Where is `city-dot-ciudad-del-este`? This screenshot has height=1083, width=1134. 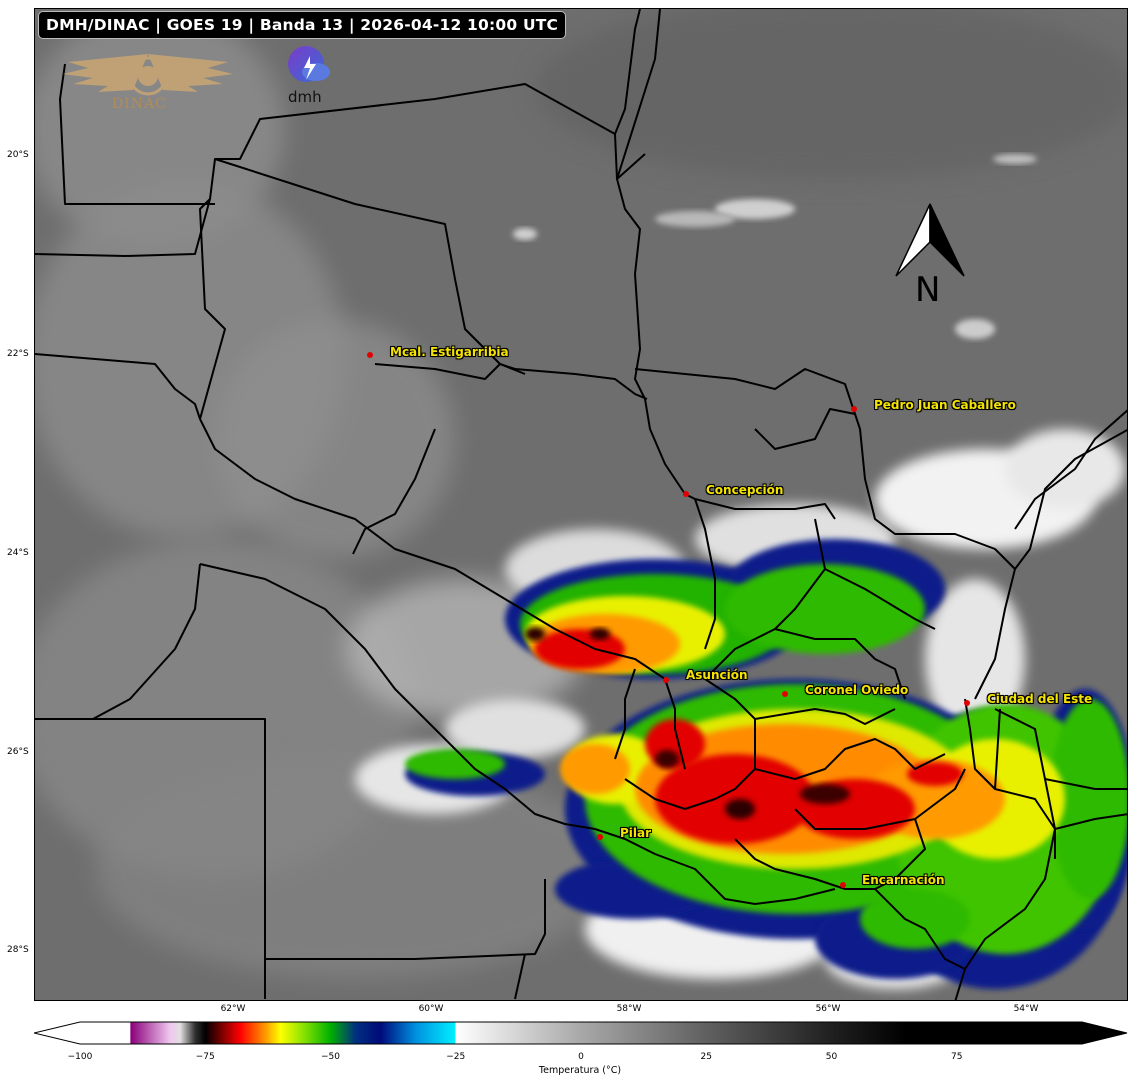
city-dot-ciudad-del-este is located at coordinates (967, 703).